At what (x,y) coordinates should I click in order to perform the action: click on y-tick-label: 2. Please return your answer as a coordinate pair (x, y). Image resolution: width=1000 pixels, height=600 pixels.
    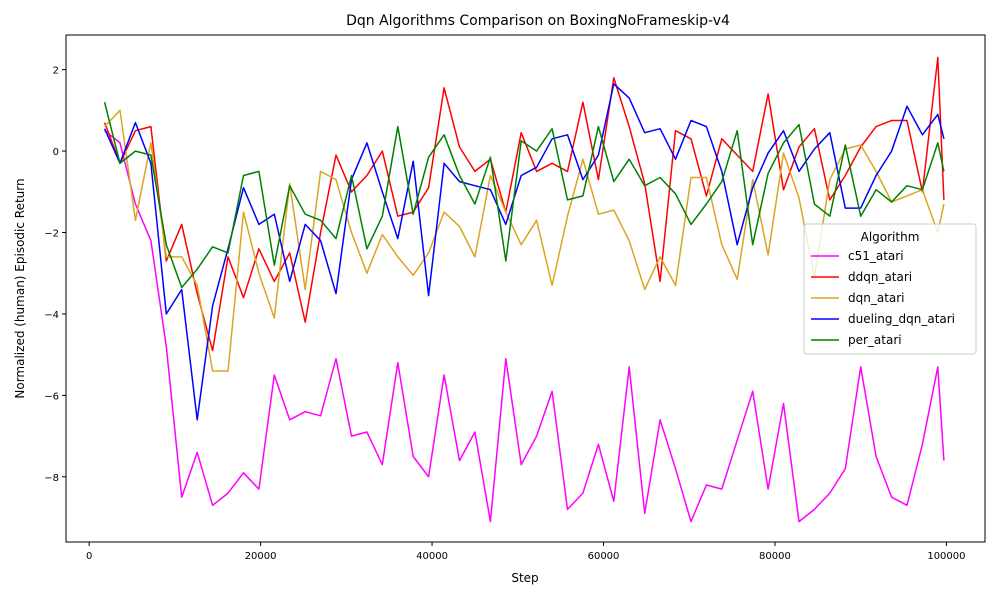
    Looking at the image, I should click on (56, 71).